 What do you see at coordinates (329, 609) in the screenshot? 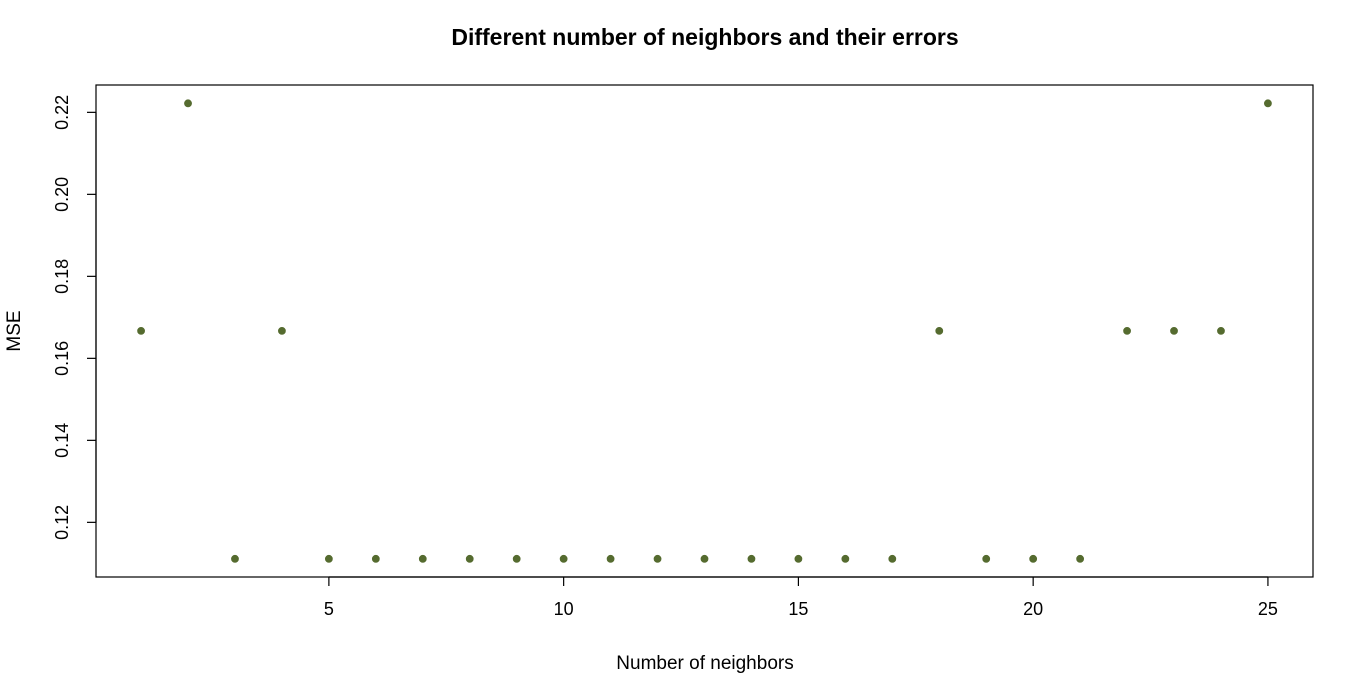
I see `x-tick-label: 5` at bounding box center [329, 609].